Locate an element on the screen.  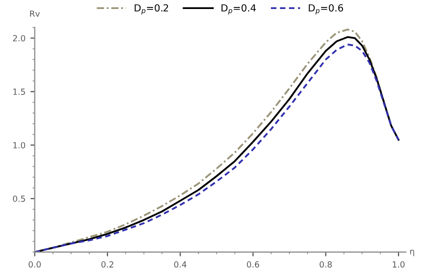
x-tick-label: 0.2 is located at coordinates (107, 264).